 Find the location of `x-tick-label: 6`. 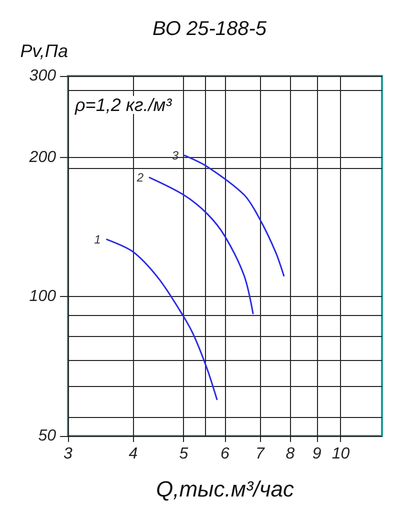

x-tick-label: 6 is located at coordinates (225, 454).